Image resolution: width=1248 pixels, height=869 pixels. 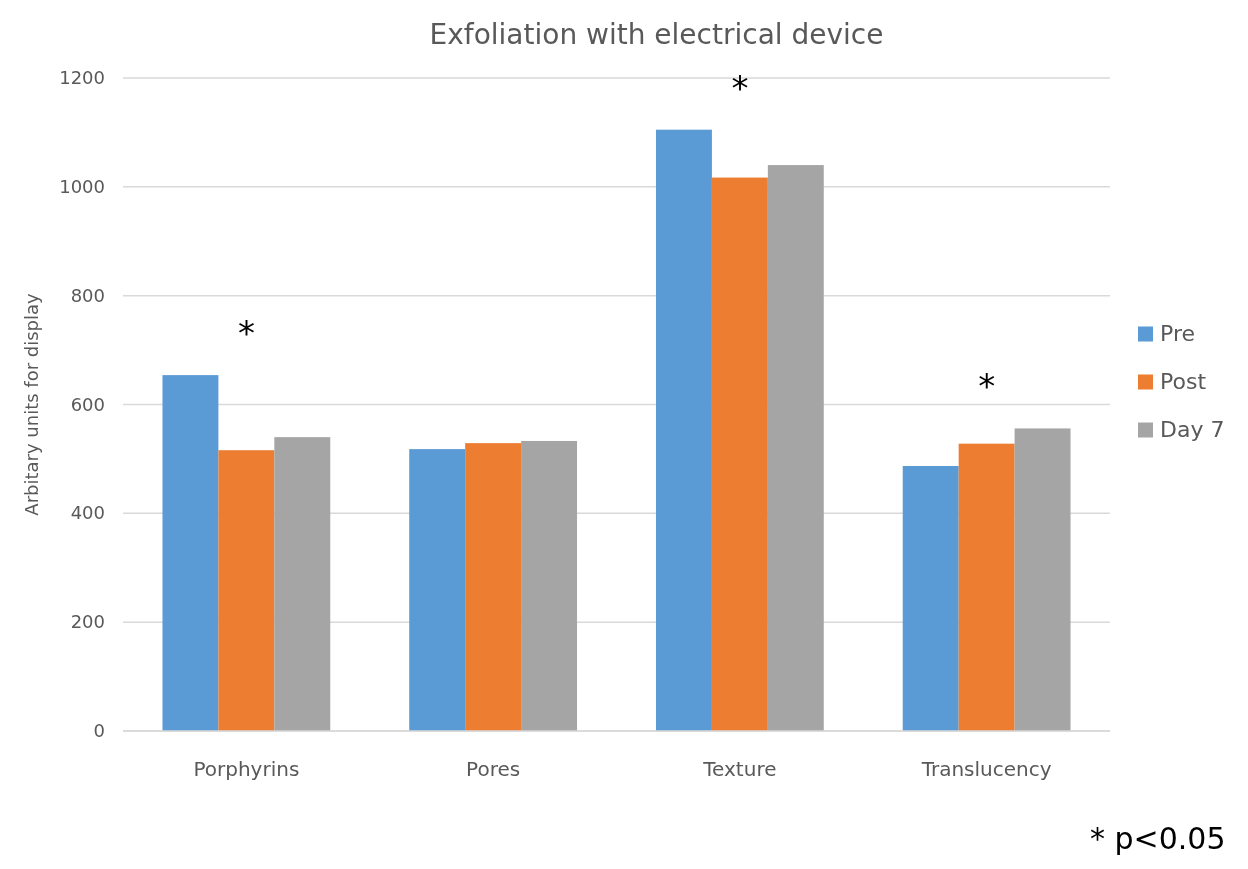 What do you see at coordinates (1183, 381) in the screenshot?
I see `legend-label: Post` at bounding box center [1183, 381].